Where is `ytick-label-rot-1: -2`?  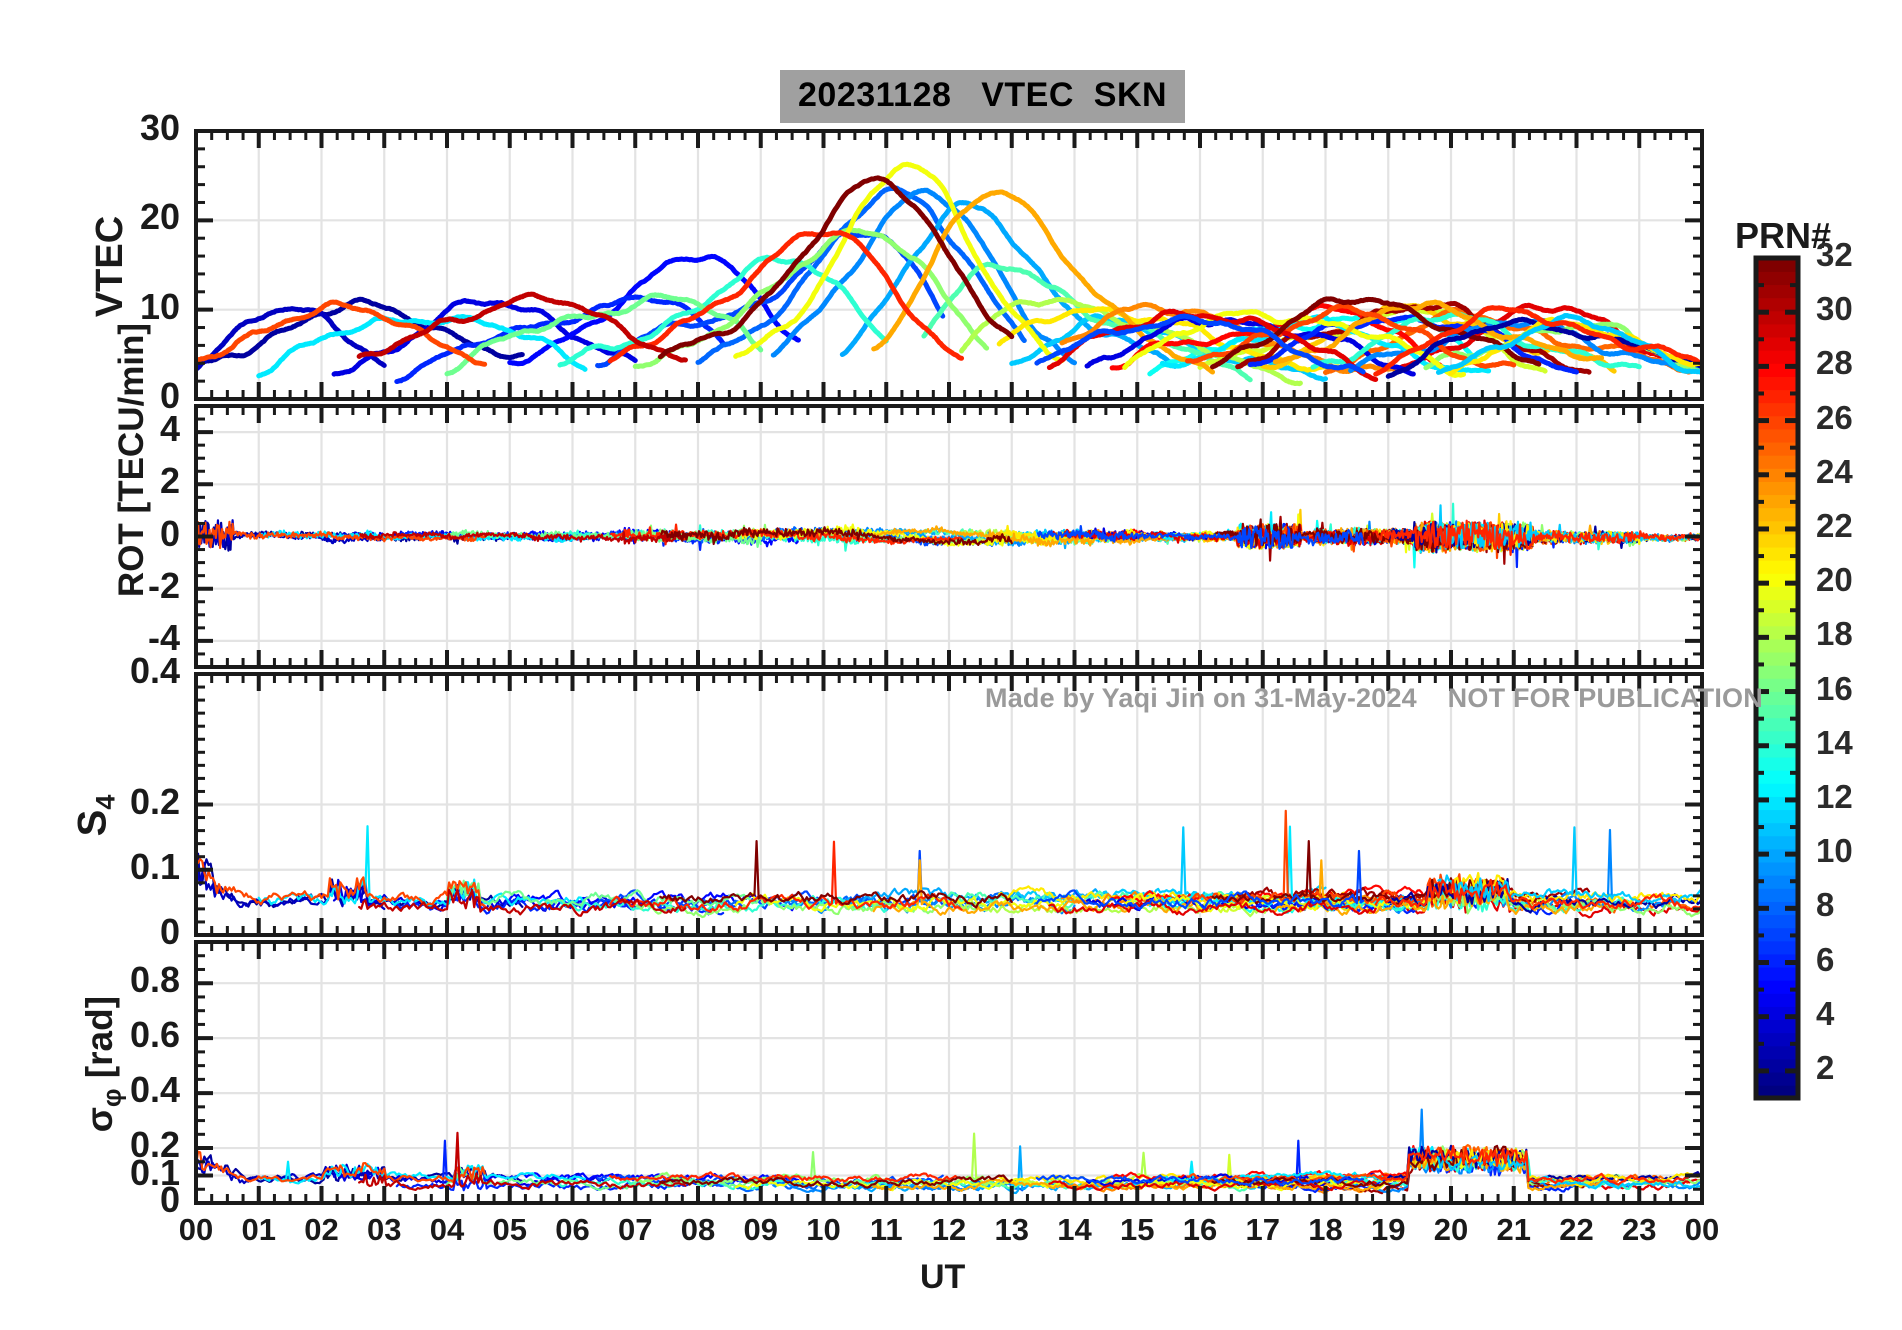
ytick-label-rot-1: -2 is located at coordinates (163, 585).